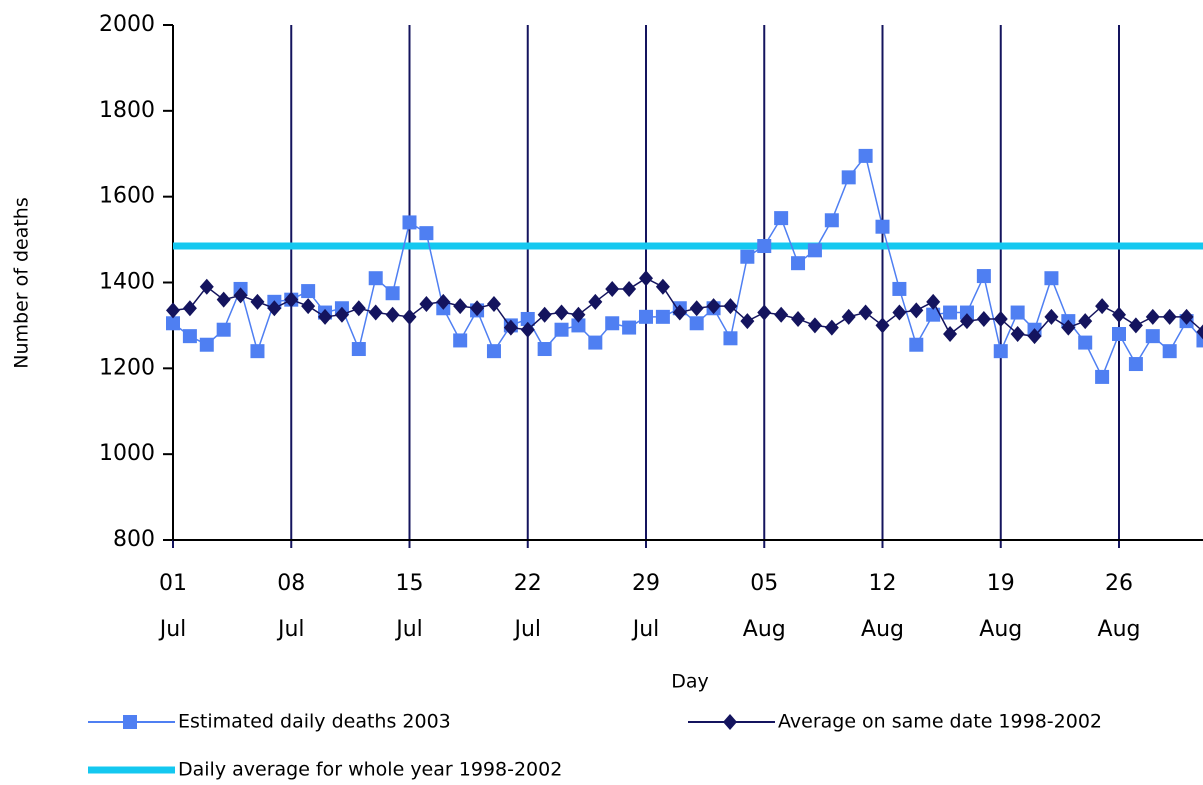  I want to click on legend-label: Average on same date 1998-2002, so click(940, 722).